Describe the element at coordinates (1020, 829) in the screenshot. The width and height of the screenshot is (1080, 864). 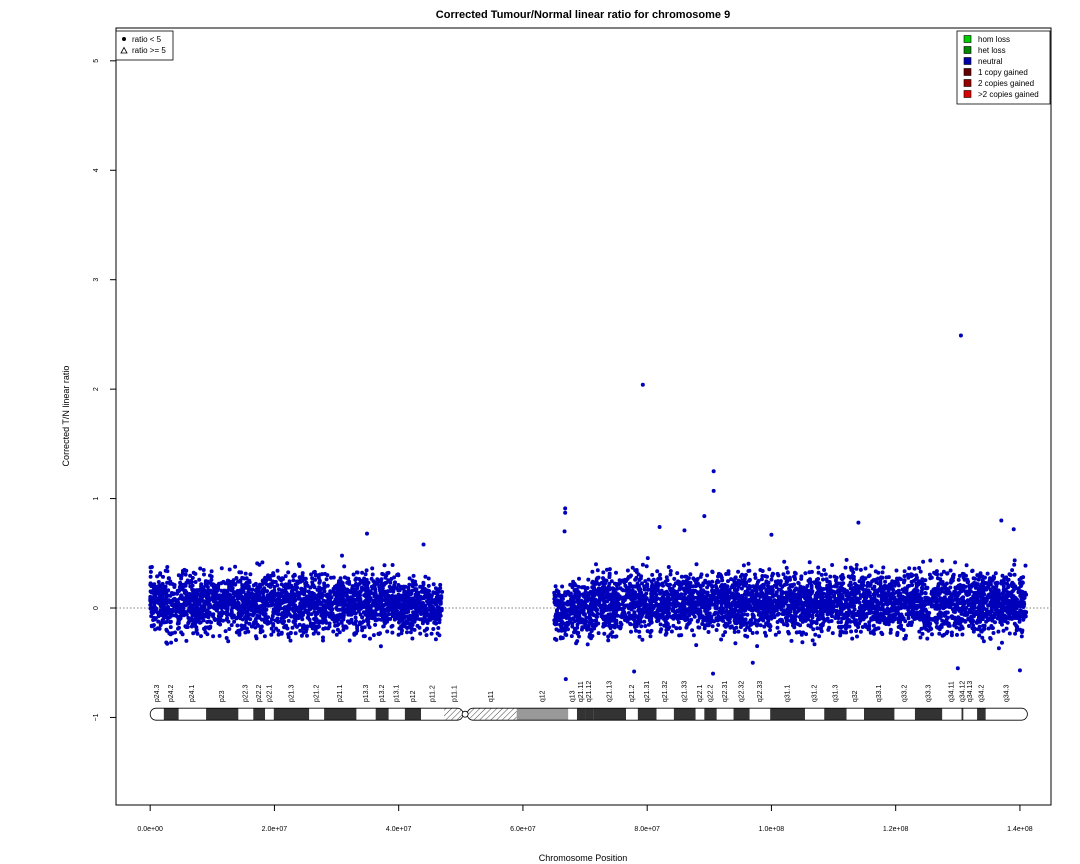
I see `x-tick-label: 1.4e+08` at that location.